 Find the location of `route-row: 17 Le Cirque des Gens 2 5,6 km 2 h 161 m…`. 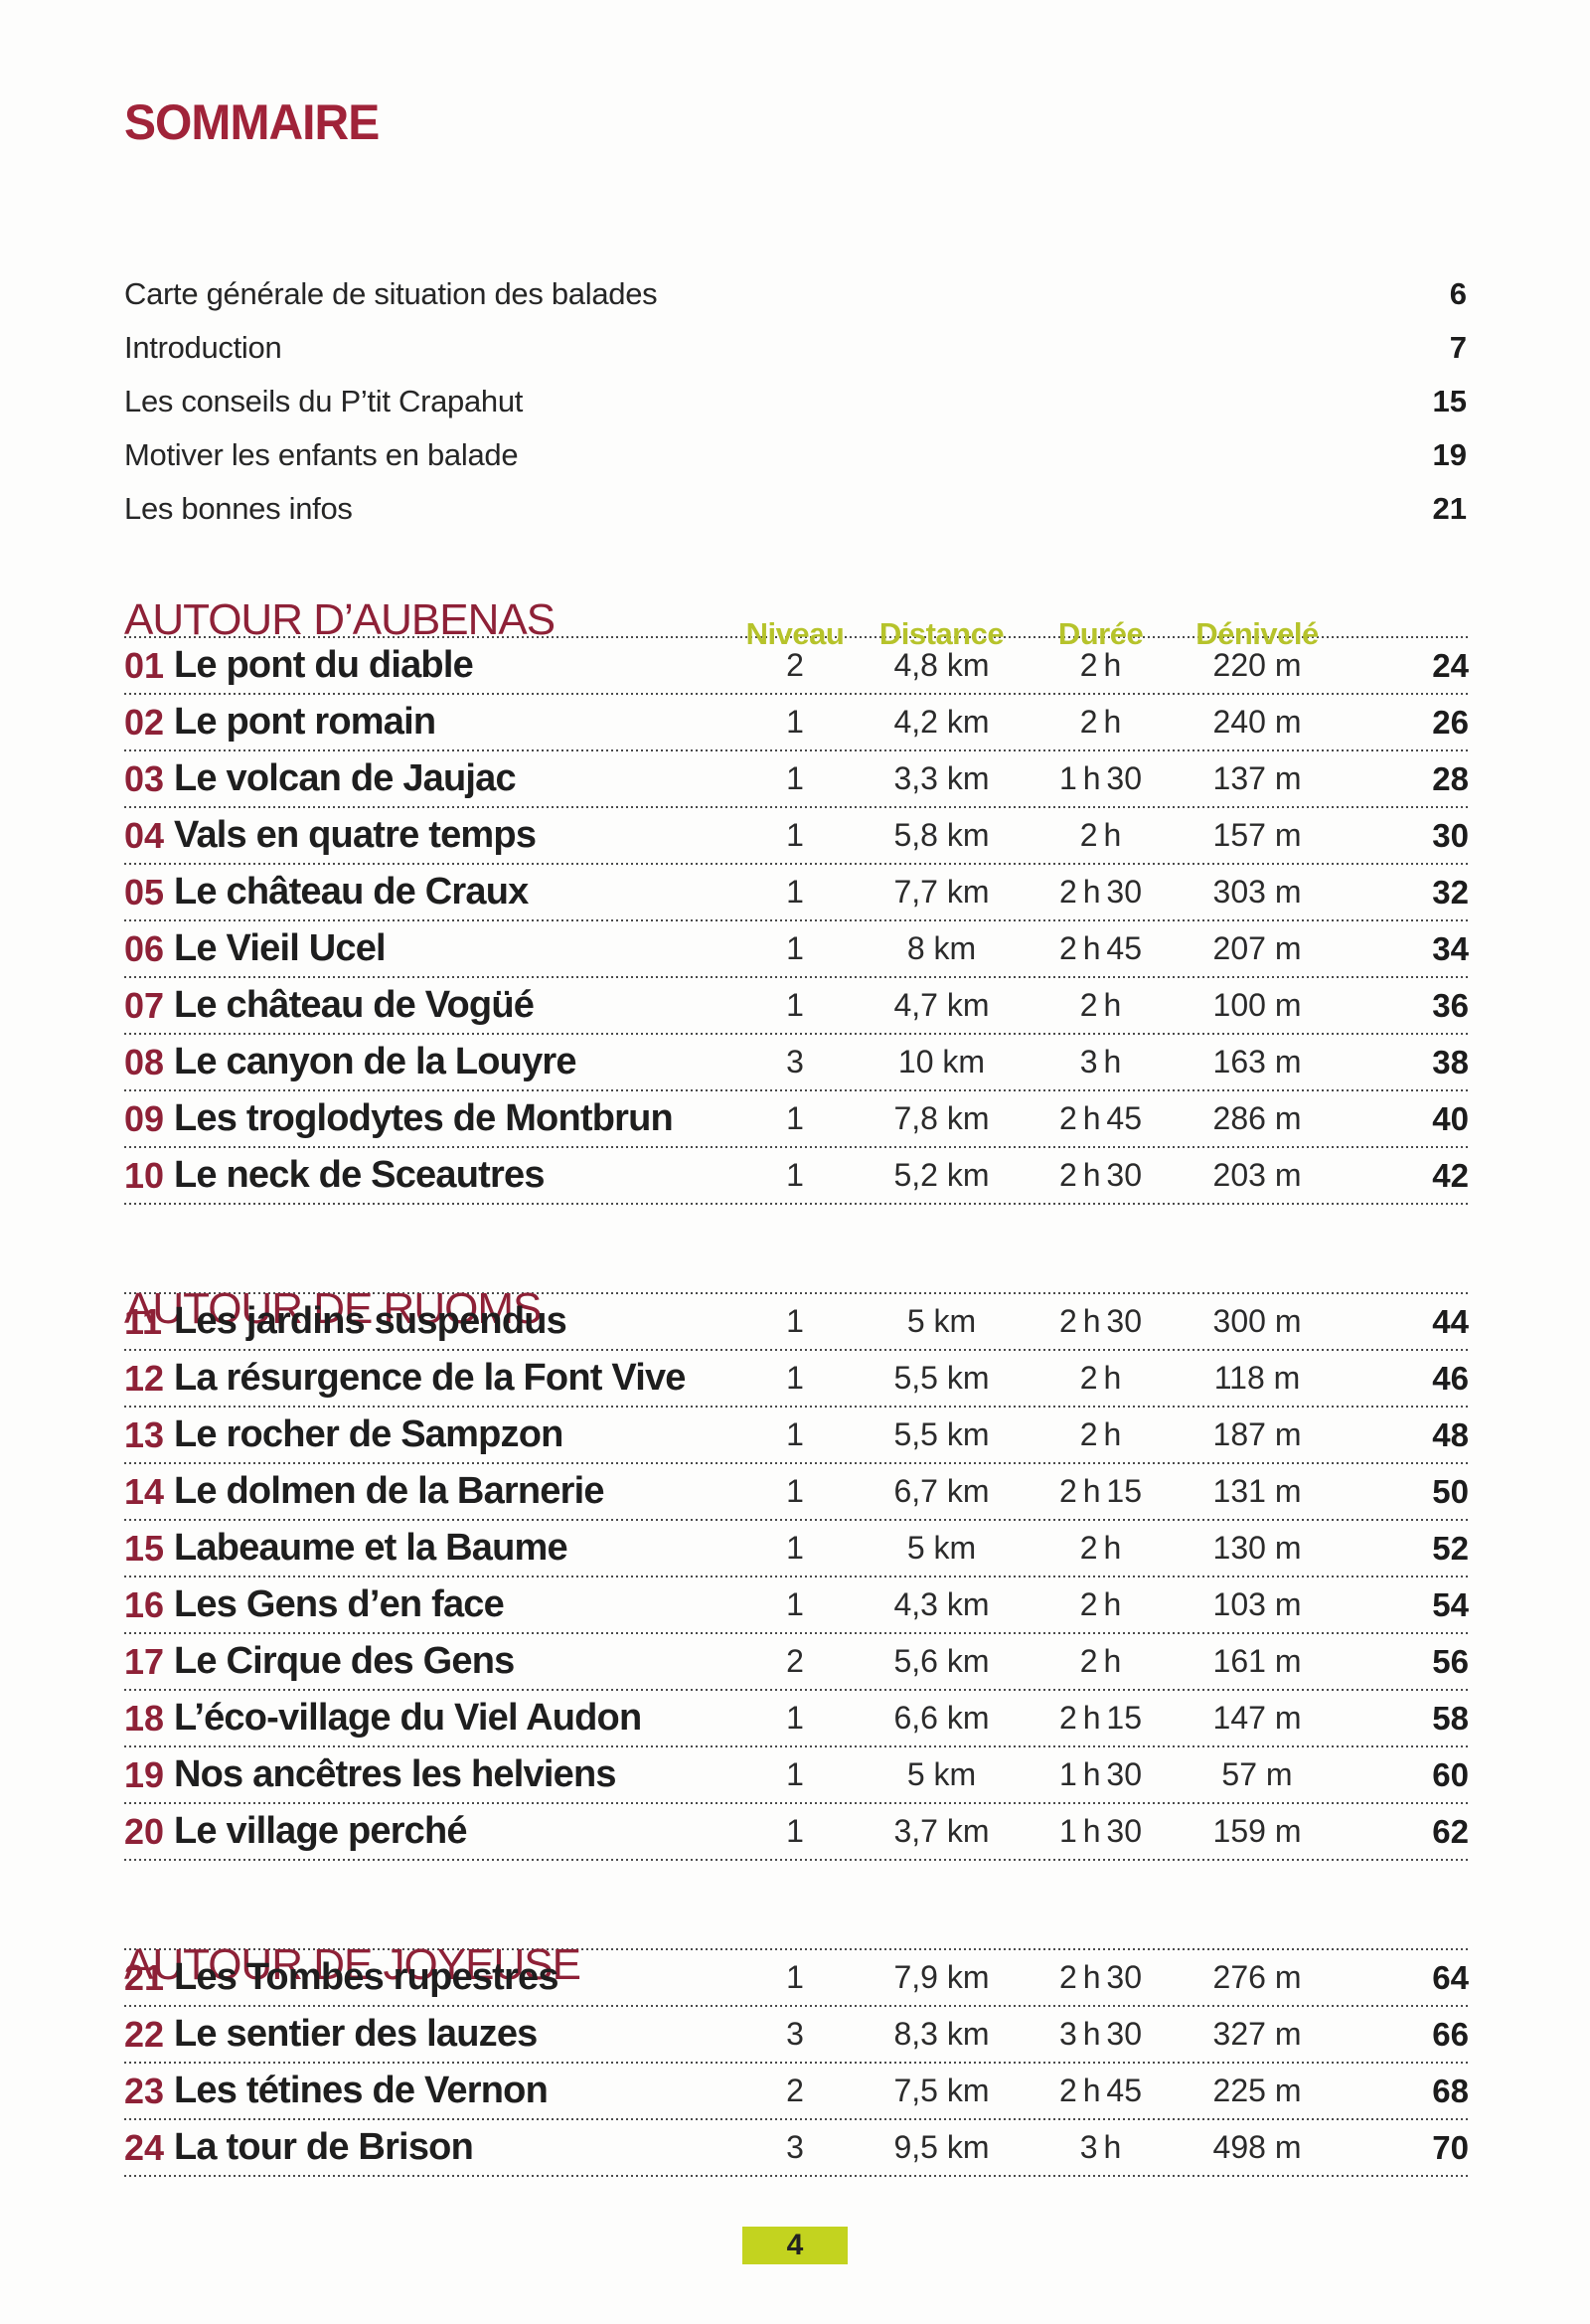

route-row: 17 Le Cirque des Gens 2 5,6 km 2 h 161 m… is located at coordinates (796, 1661).